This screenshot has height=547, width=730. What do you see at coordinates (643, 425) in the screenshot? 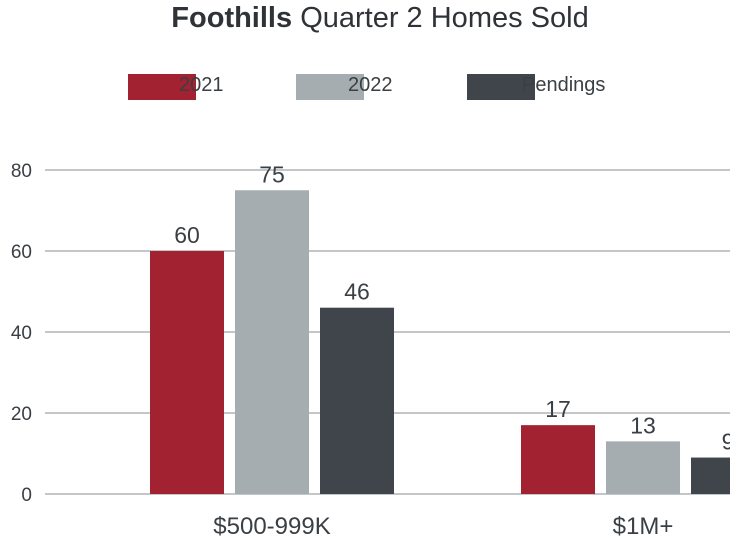
I see `data-label-2022-1: 13` at bounding box center [643, 425].